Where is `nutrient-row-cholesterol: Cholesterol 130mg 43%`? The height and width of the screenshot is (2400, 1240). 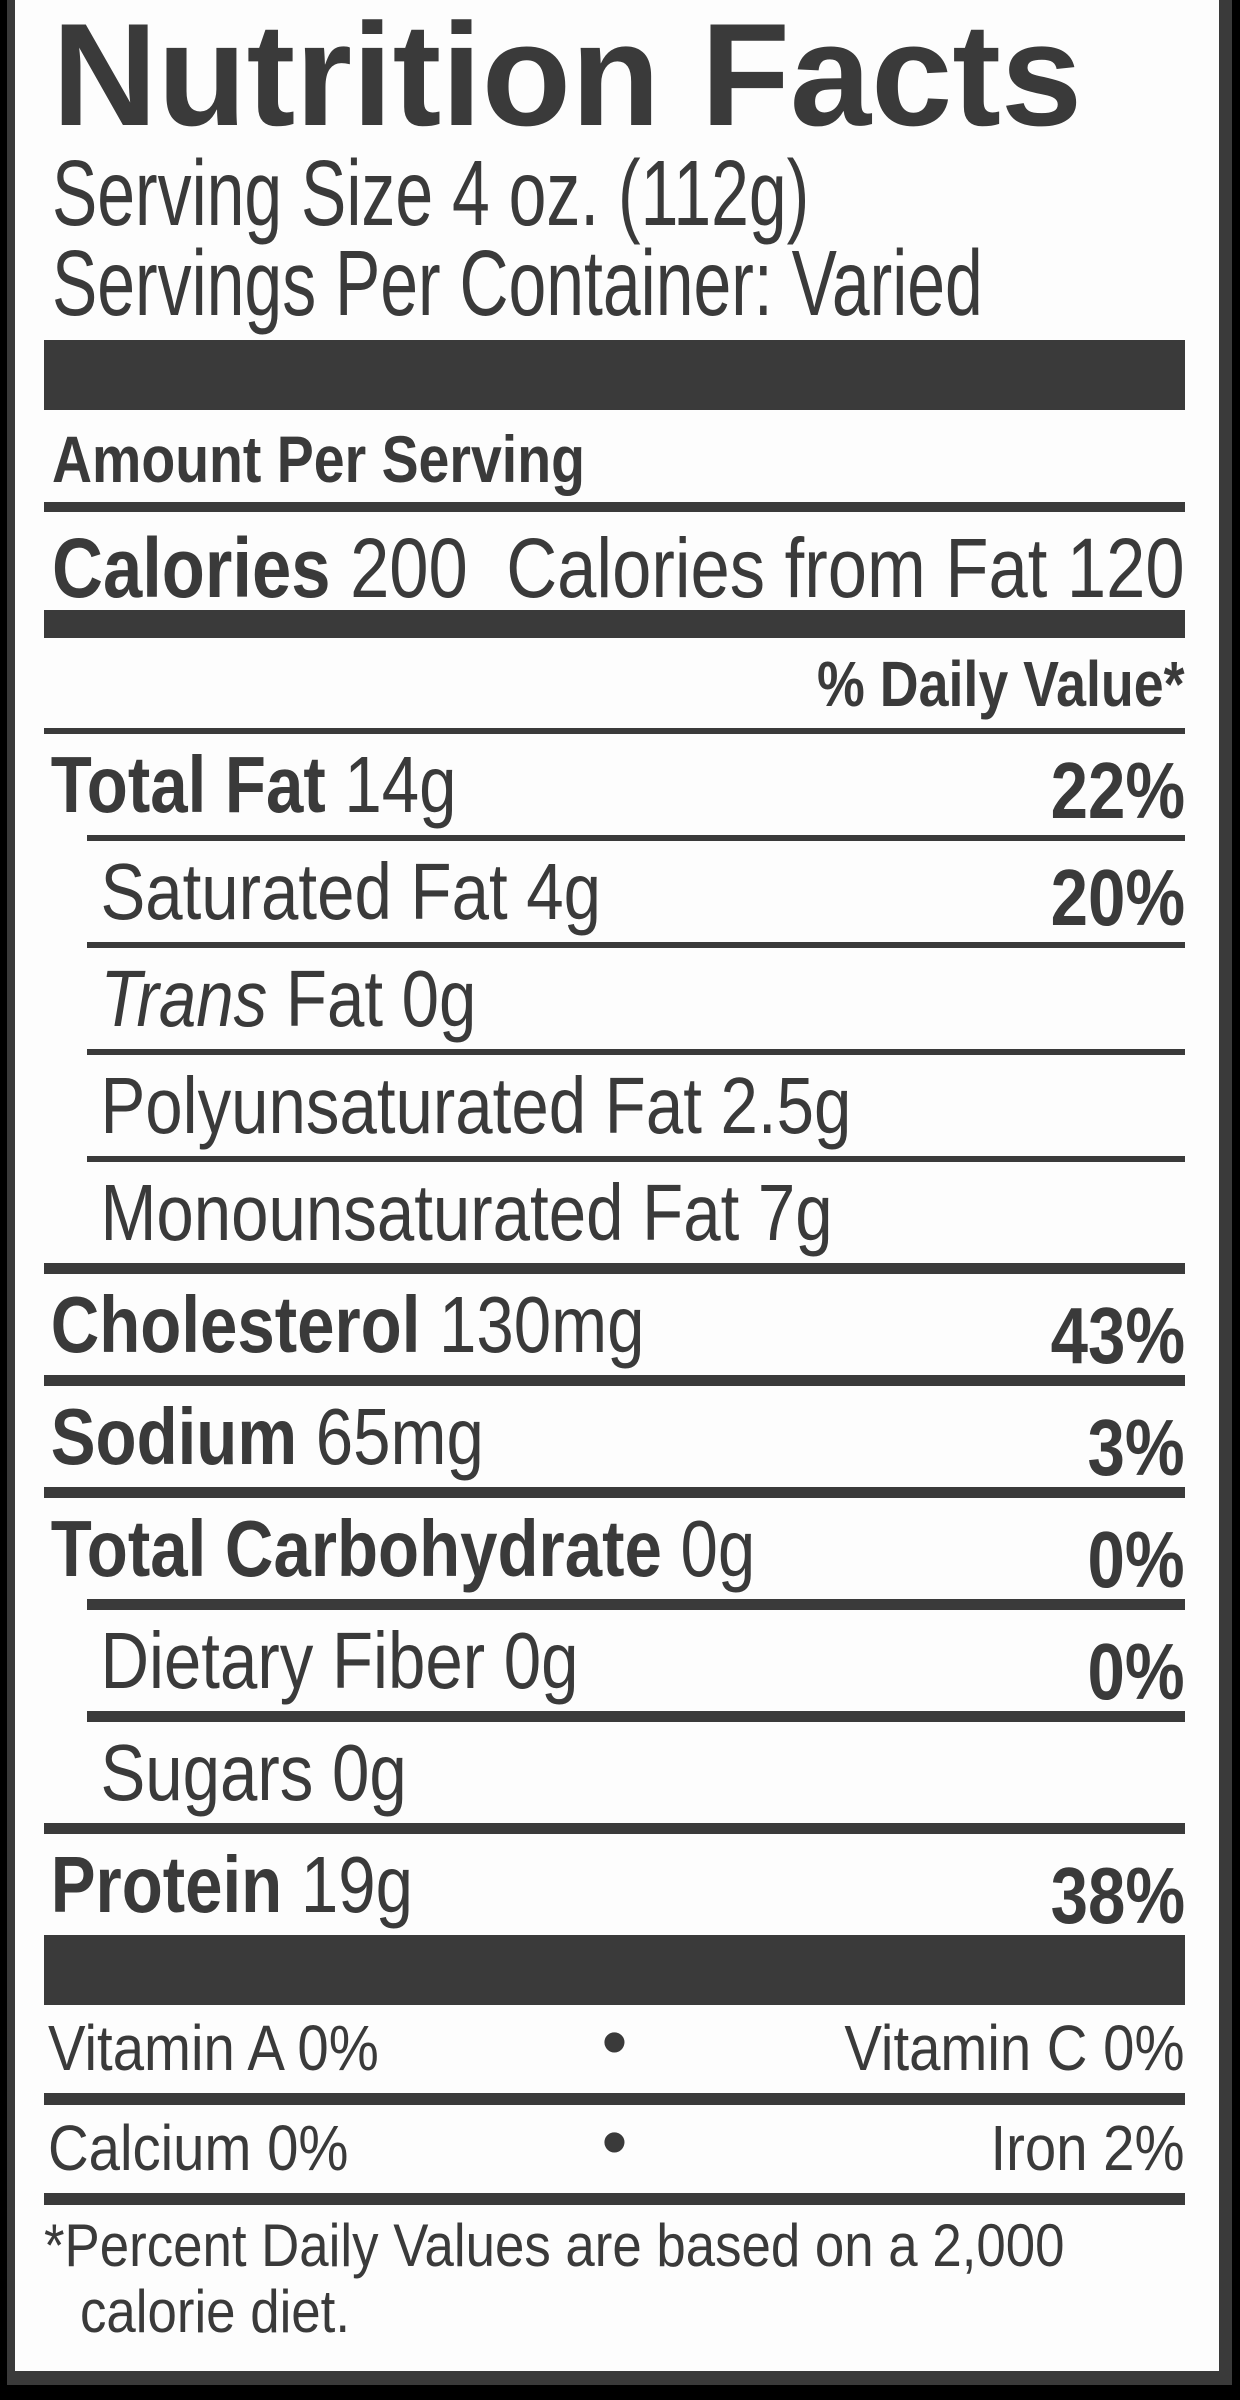 nutrient-row-cholesterol: Cholesterol 130mg 43% is located at coordinates (614, 1321).